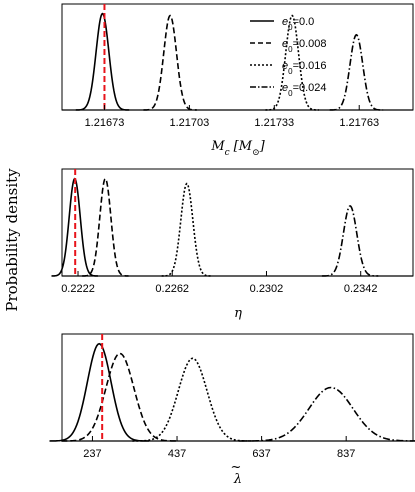 The width and height of the screenshot is (415, 492). Describe the element at coordinates (232, 117) in the screenshot. I see `tick-layer: 1.21673 1.21703 1.21733 1.21763` at that location.